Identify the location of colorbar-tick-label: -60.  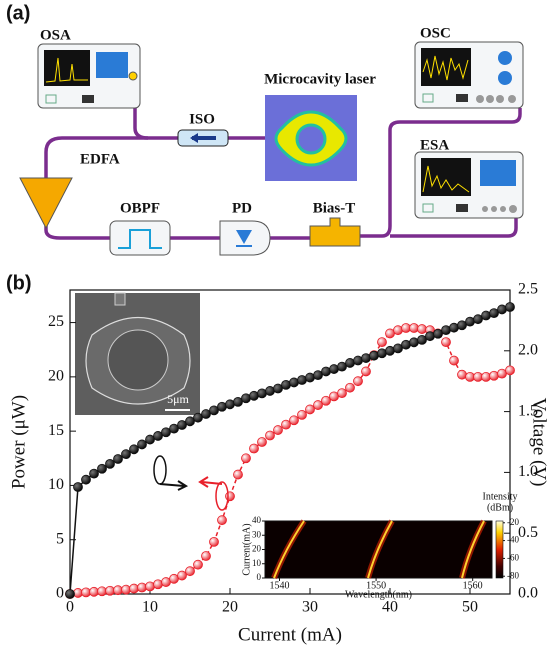
(513, 557).